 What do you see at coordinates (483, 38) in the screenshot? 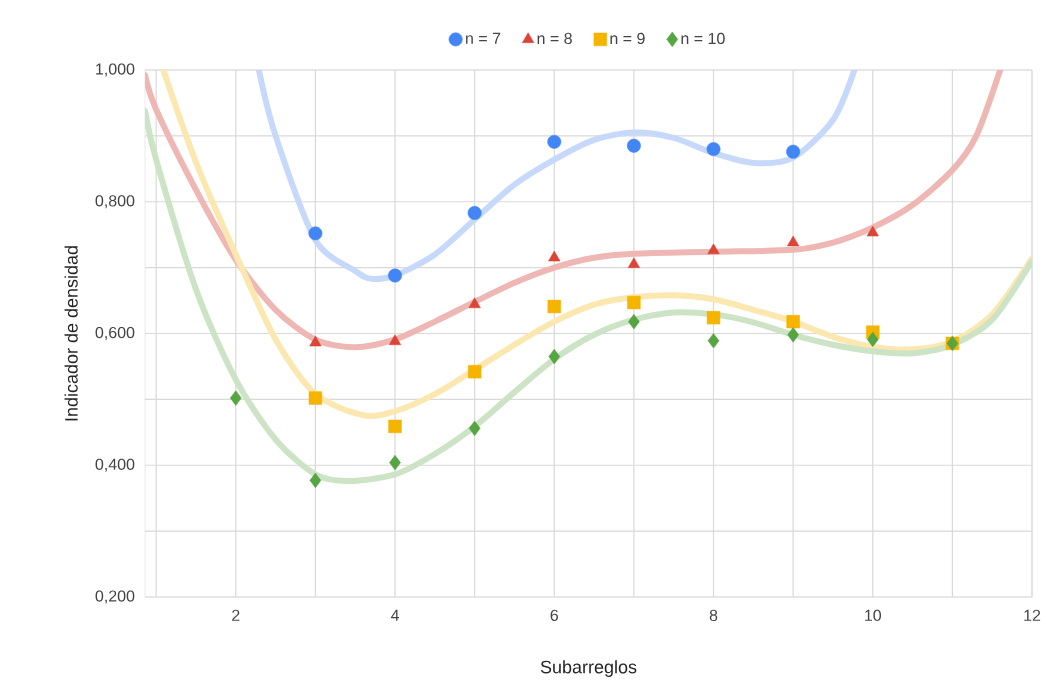
I see `legend-label: n = 7` at bounding box center [483, 38].